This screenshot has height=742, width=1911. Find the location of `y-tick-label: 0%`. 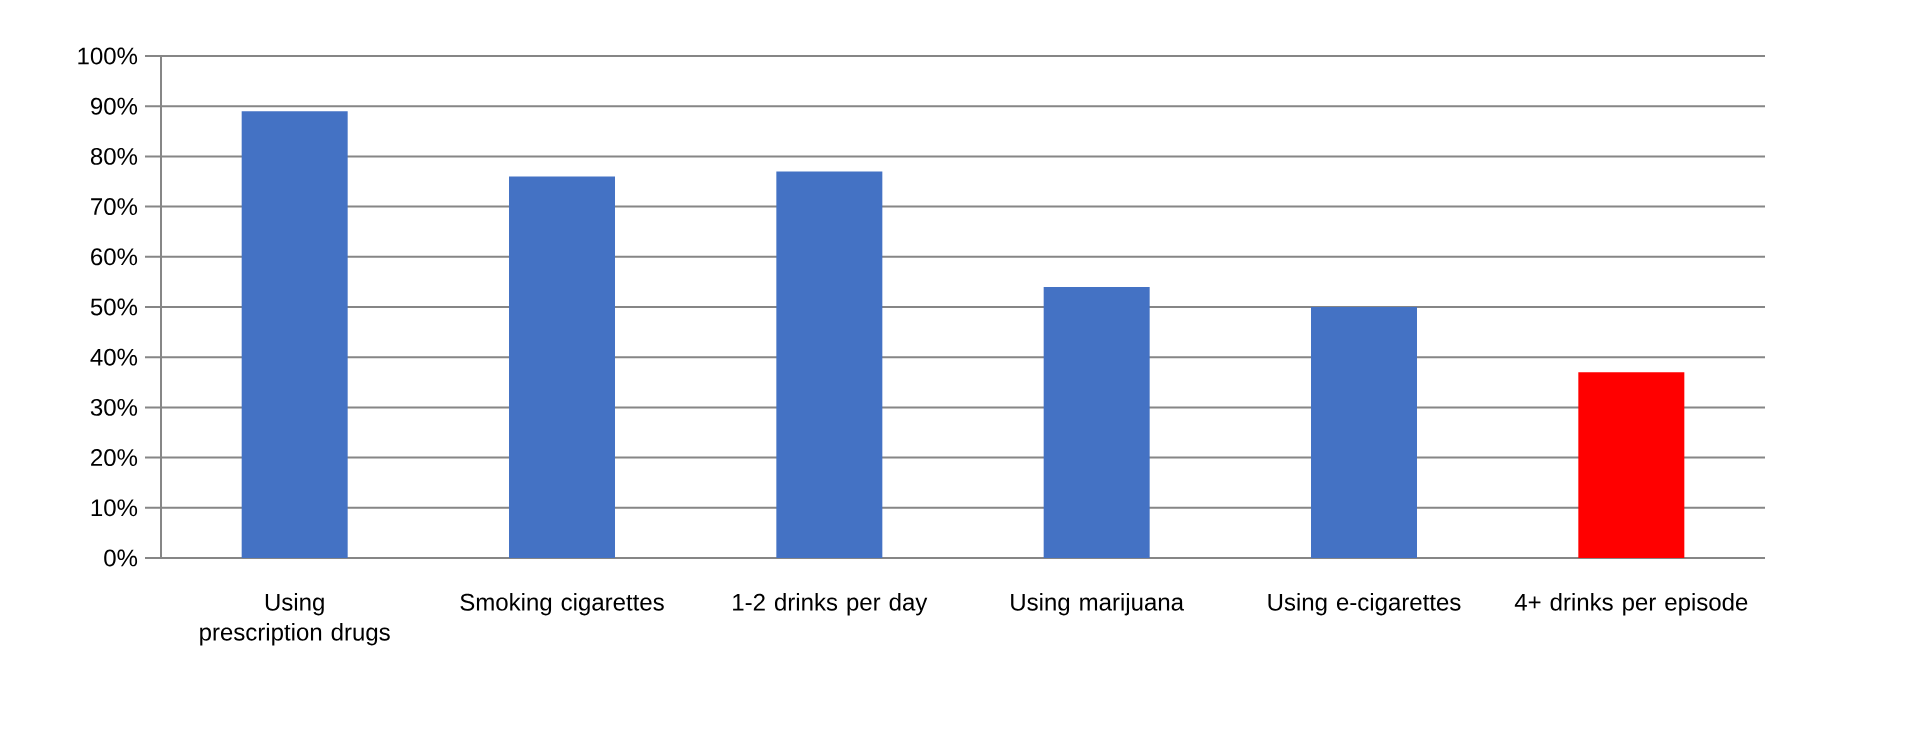

y-tick-label: 0% is located at coordinates (121, 558).